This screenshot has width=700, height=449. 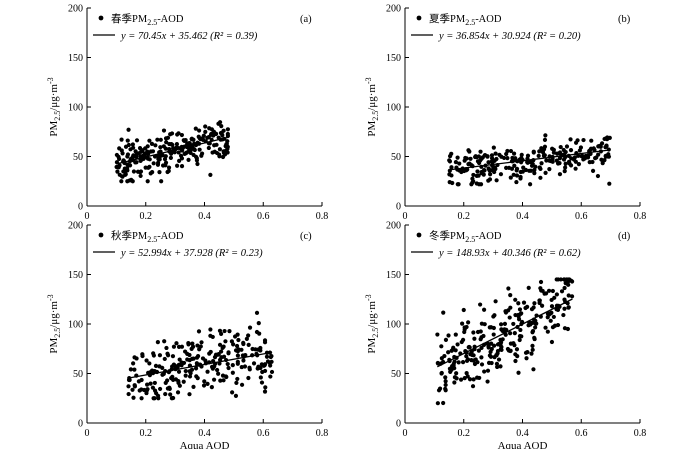 I want to click on regression-line, so click(x=172, y=150).